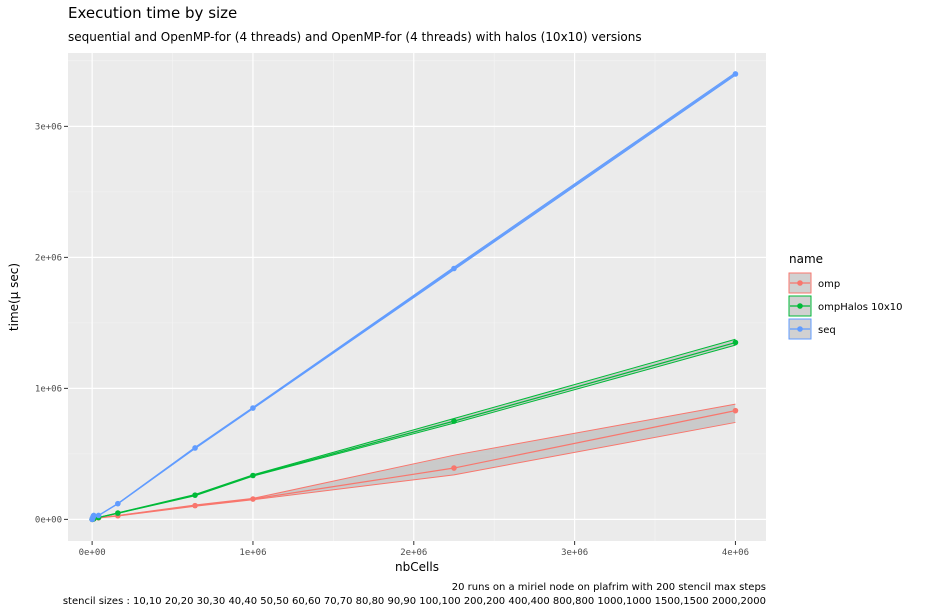 This screenshot has width=926, height=615. What do you see at coordinates (574, 553) in the screenshot?
I see `x-tick-label: 3e+06` at bounding box center [574, 553].